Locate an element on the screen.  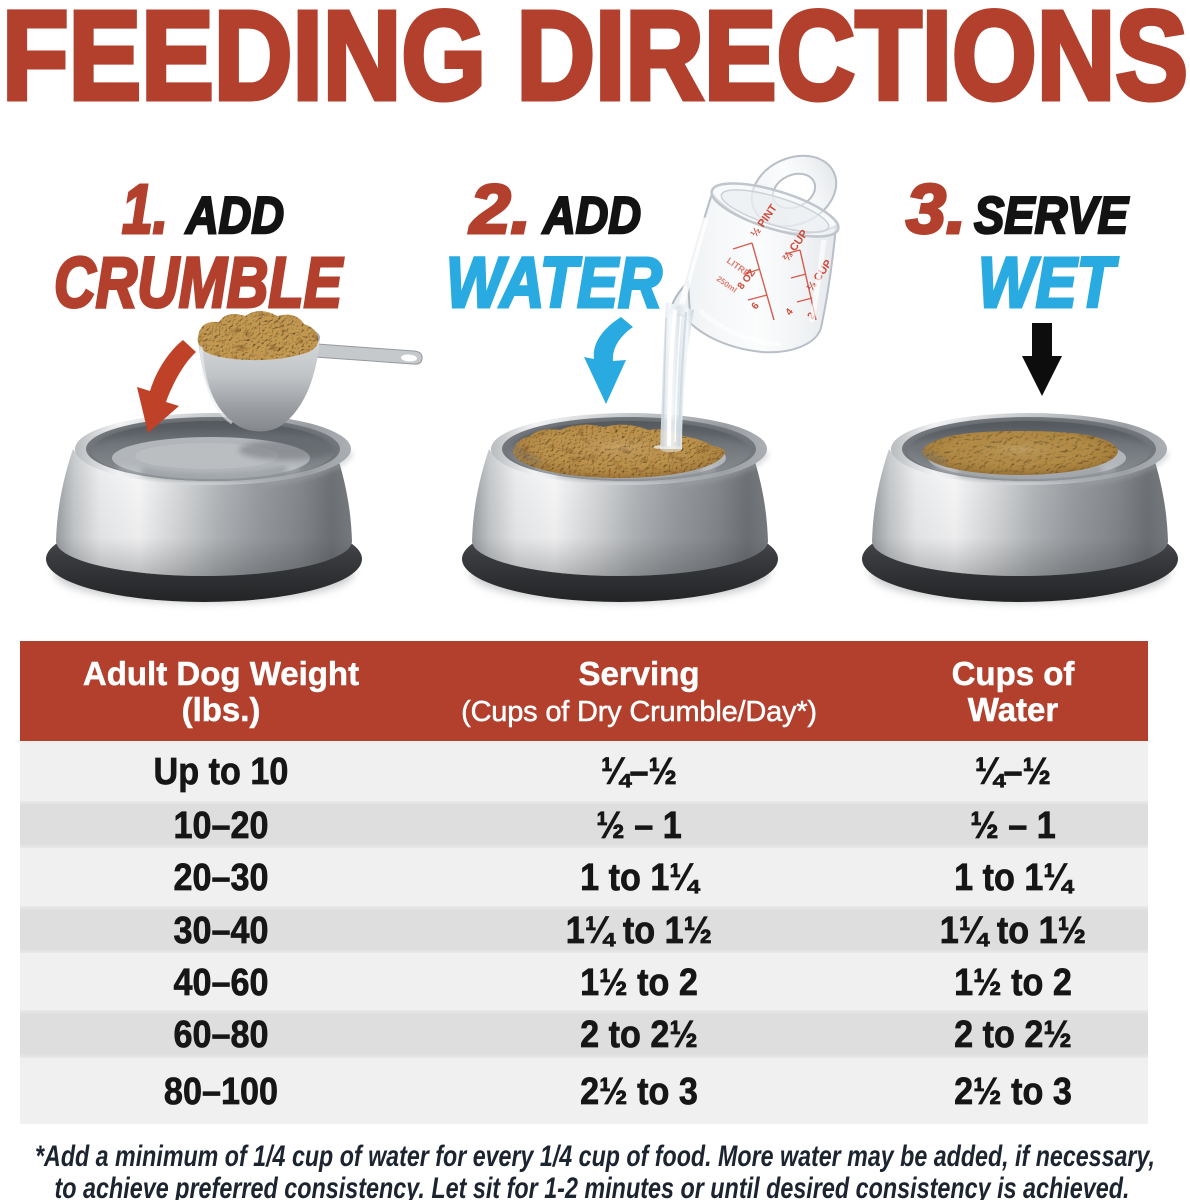
svg-text: SERVE is located at coordinates (1051, 216).